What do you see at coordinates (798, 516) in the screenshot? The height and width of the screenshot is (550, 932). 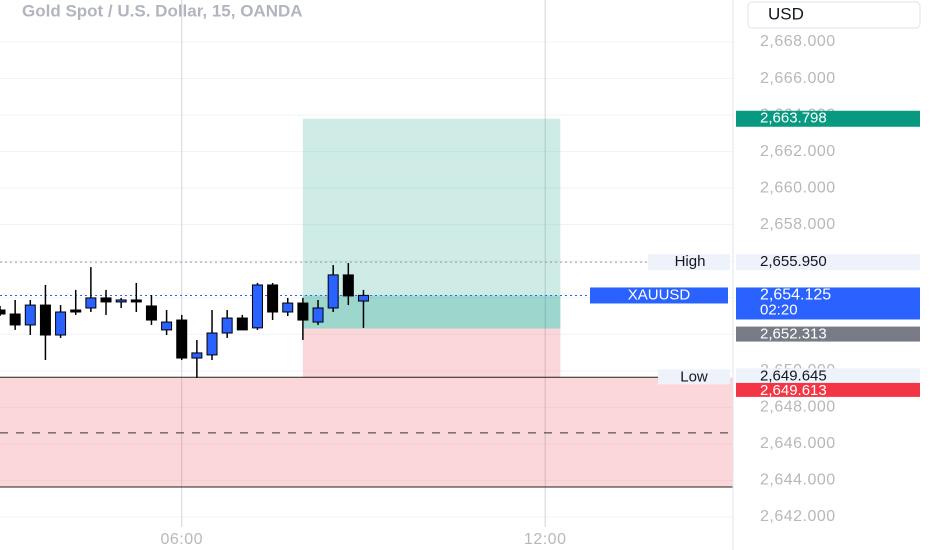 I see `y-tick-label: 2,642.000` at bounding box center [798, 516].